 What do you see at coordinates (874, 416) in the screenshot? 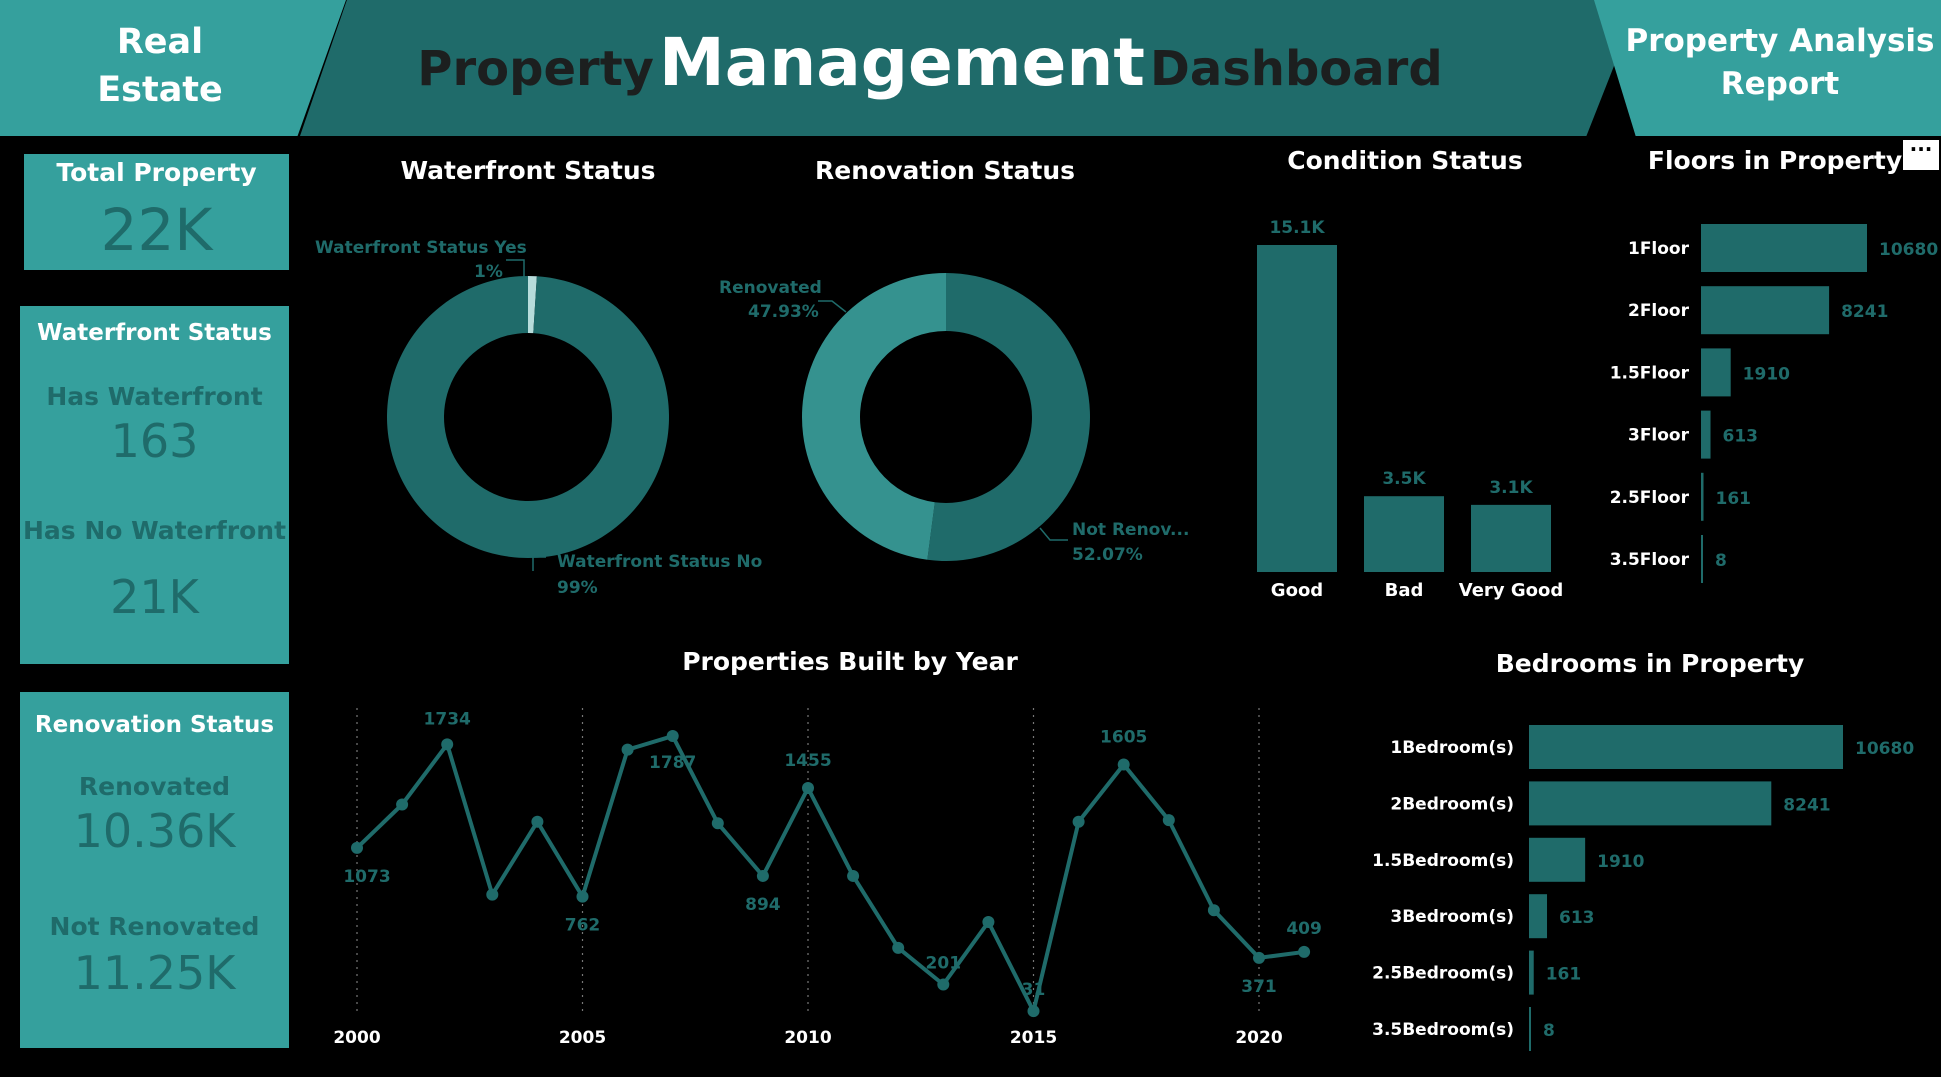
I see `pie-slice-renovated` at bounding box center [874, 416].